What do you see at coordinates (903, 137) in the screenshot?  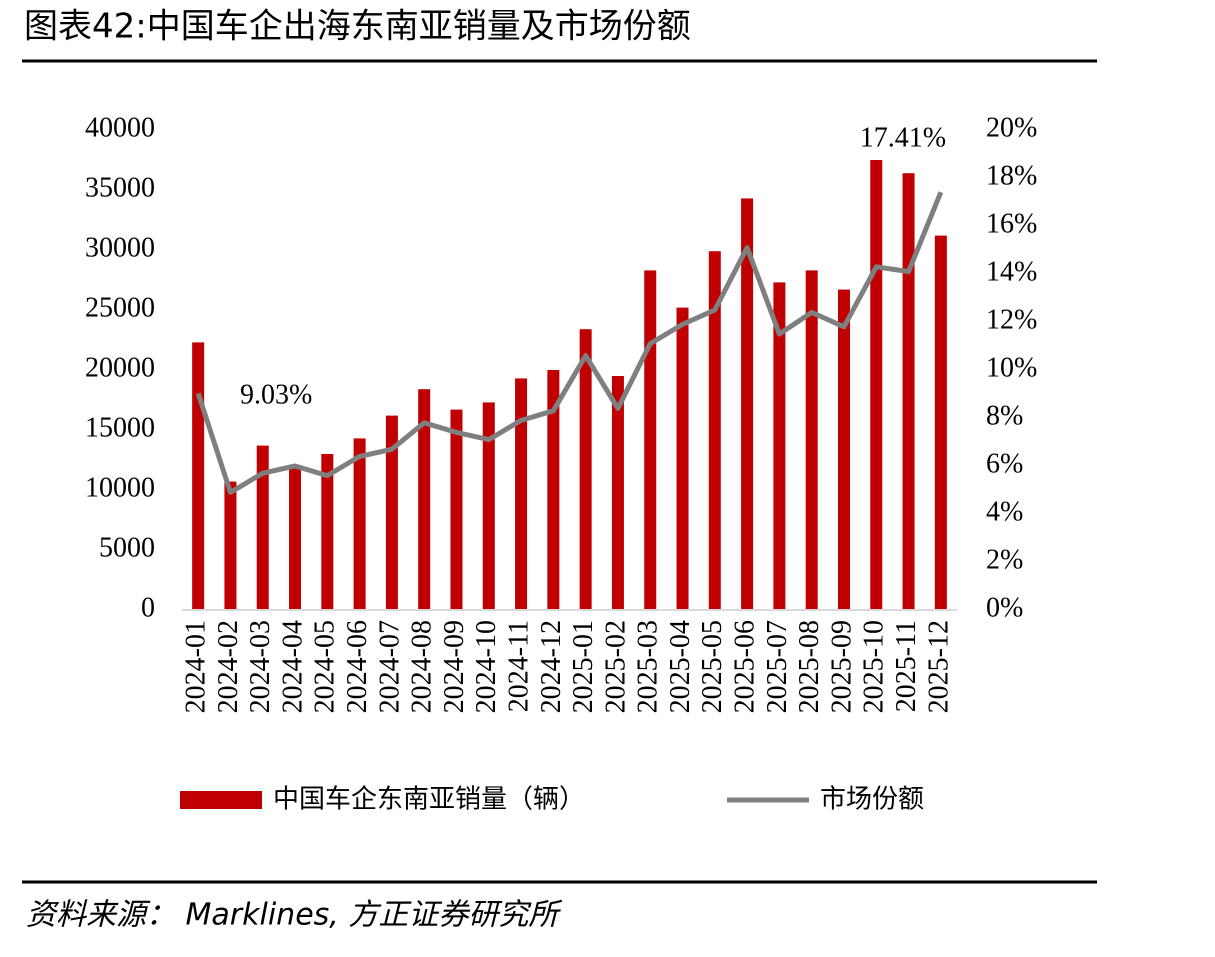 I see `data-label: 17.41%` at bounding box center [903, 137].